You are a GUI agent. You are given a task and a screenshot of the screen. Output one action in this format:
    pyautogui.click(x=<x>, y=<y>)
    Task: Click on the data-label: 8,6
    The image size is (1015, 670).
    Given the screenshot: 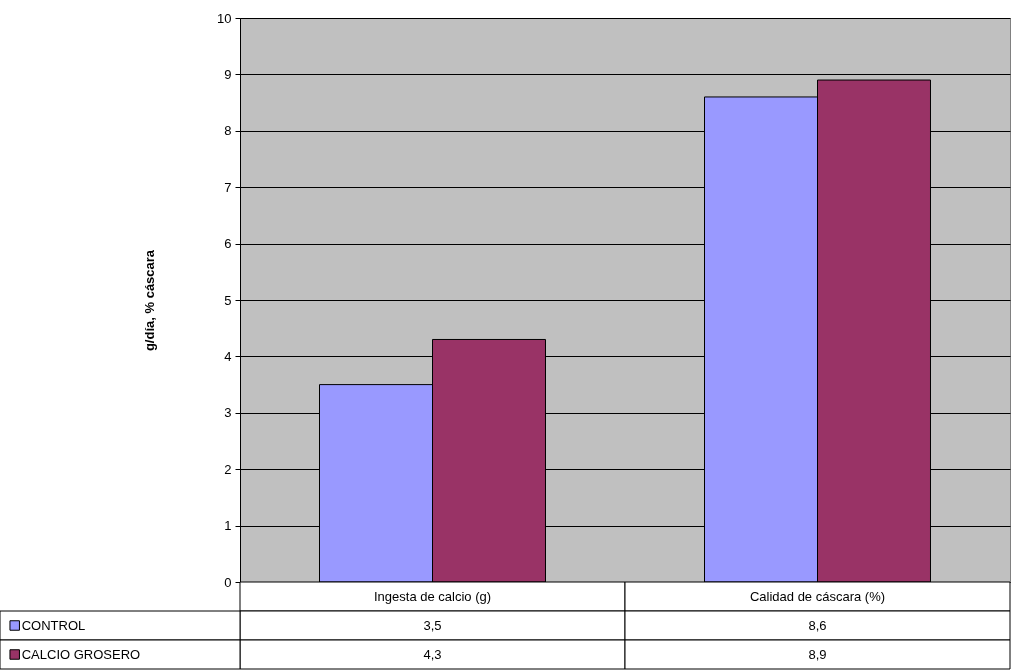 What is the action you would take?
    pyautogui.click(x=817, y=625)
    